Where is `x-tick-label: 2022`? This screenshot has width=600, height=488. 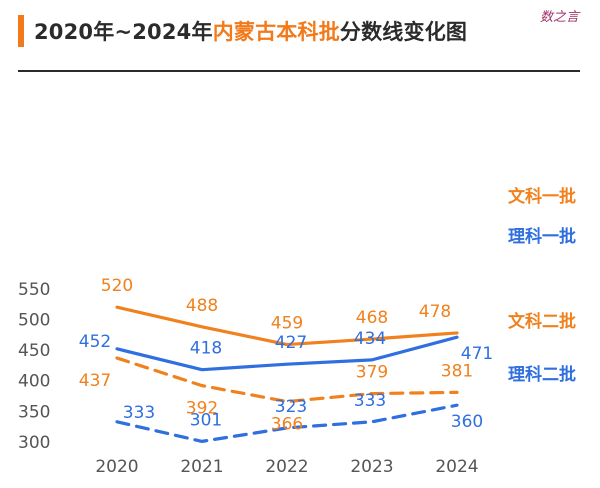 x-tick-label: 2022 is located at coordinates (286, 467).